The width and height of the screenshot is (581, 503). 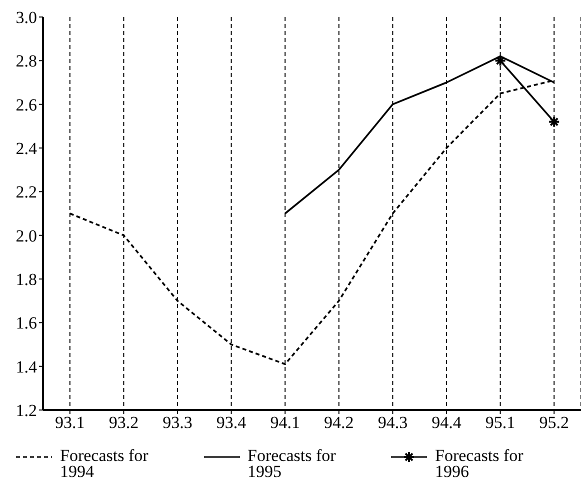 I want to click on y-tick-label: 1.2, so click(x=26, y=410).